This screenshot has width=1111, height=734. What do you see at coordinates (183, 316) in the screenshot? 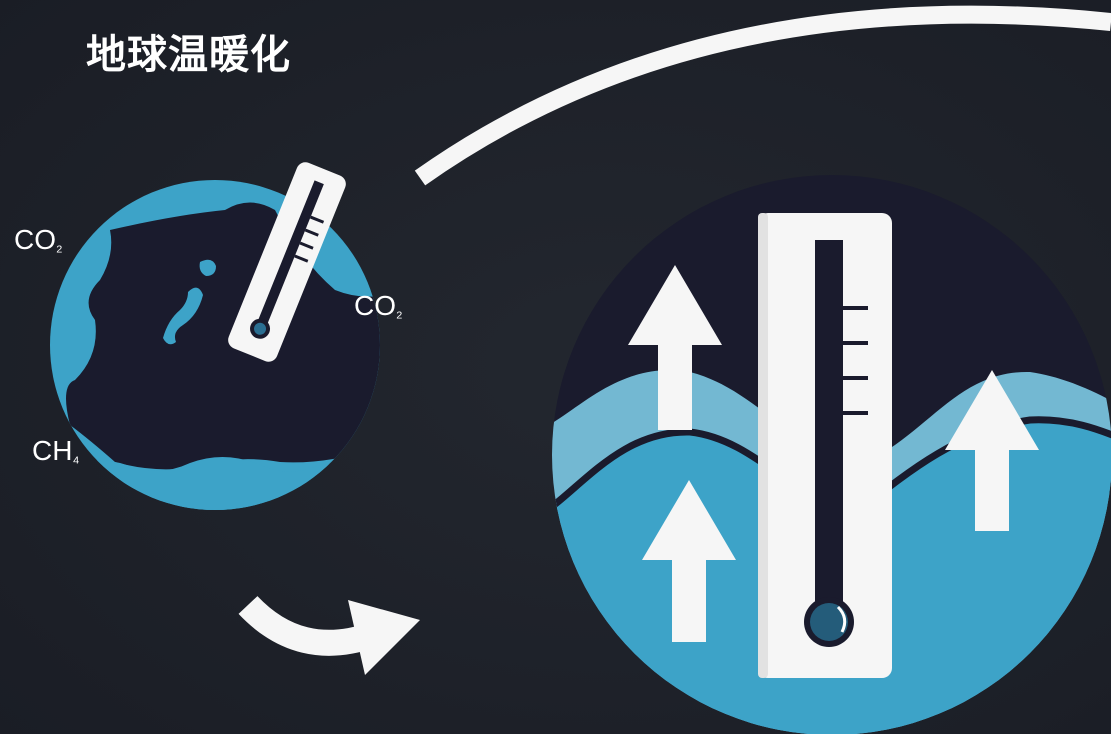
I see `river` at bounding box center [183, 316].